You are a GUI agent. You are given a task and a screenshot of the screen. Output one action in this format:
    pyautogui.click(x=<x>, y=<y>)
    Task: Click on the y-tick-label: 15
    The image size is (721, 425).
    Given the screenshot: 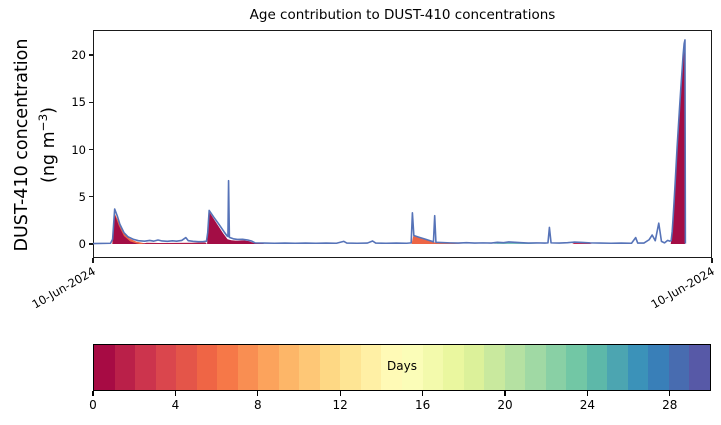 What is the action you would take?
    pyautogui.click(x=78, y=102)
    